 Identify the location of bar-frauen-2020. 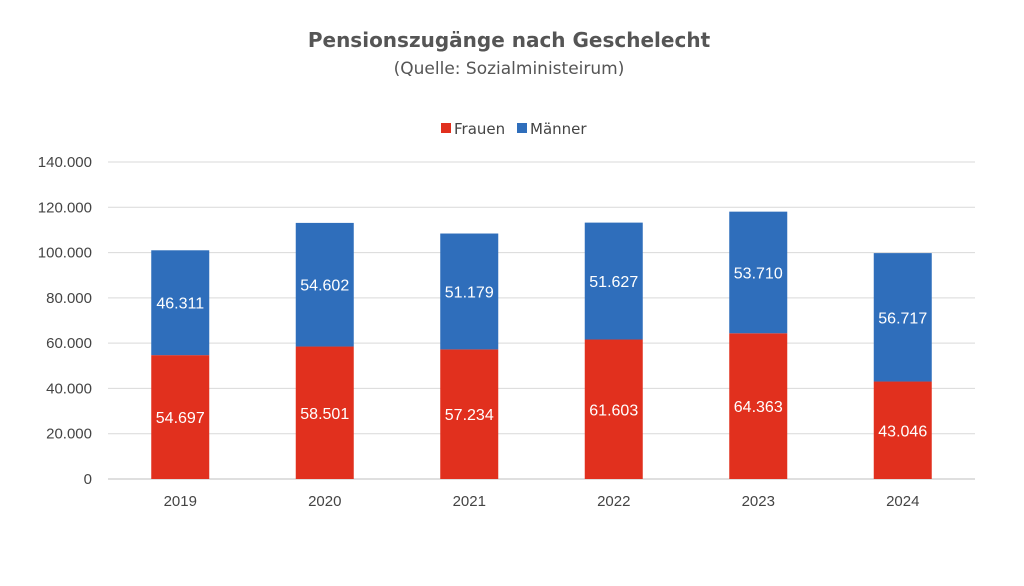
(324, 412).